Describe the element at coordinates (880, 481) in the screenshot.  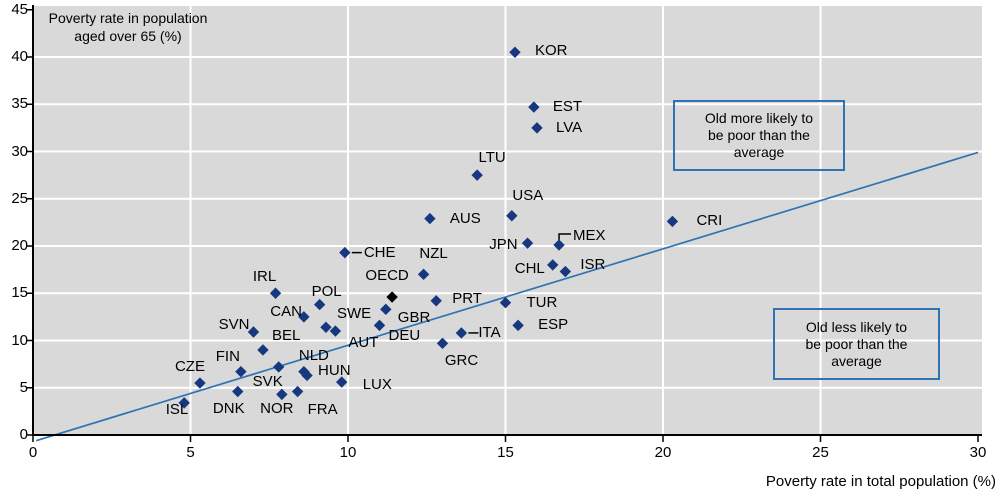
I see `x-axis-title: Poverty rate in total population (%)` at that location.